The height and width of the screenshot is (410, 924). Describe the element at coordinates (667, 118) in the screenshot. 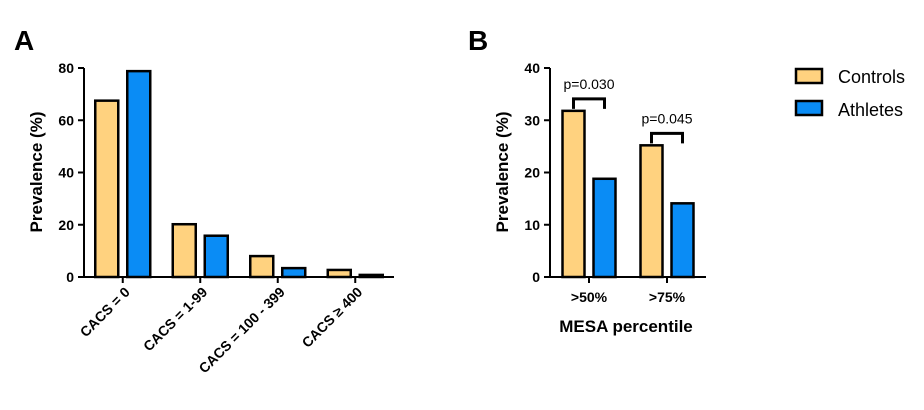

I see `p-value-label: p=0.045` at that location.